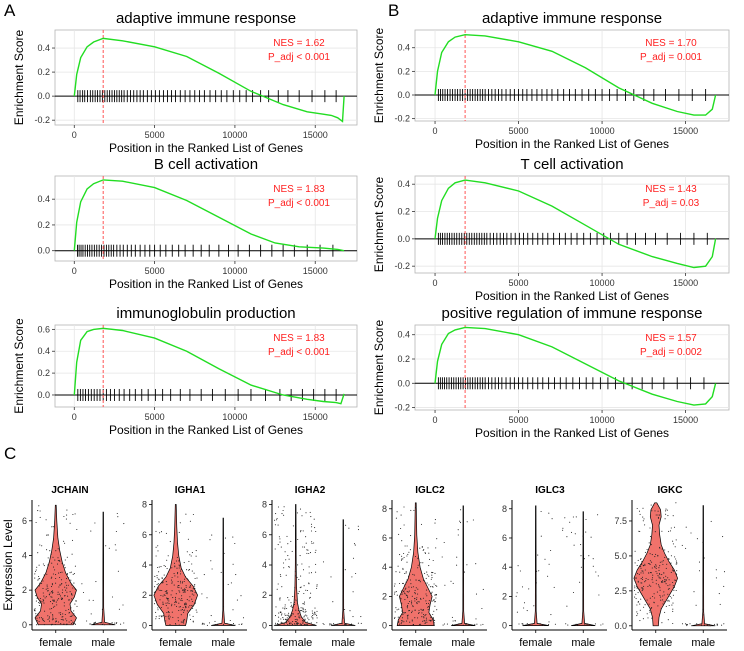 This screenshot has width=744, height=651. What do you see at coordinates (685, 283) in the screenshot?
I see `x-tick-label: 15000` at bounding box center [685, 283].